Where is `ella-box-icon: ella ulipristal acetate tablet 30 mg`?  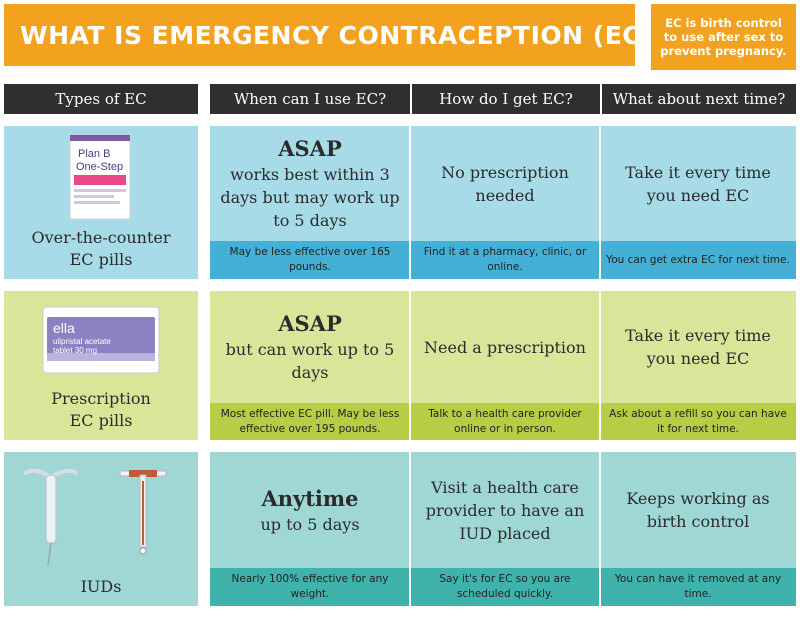 ella-box-icon: ella ulipristal acetate tablet 30 mg is located at coordinates (101, 339).